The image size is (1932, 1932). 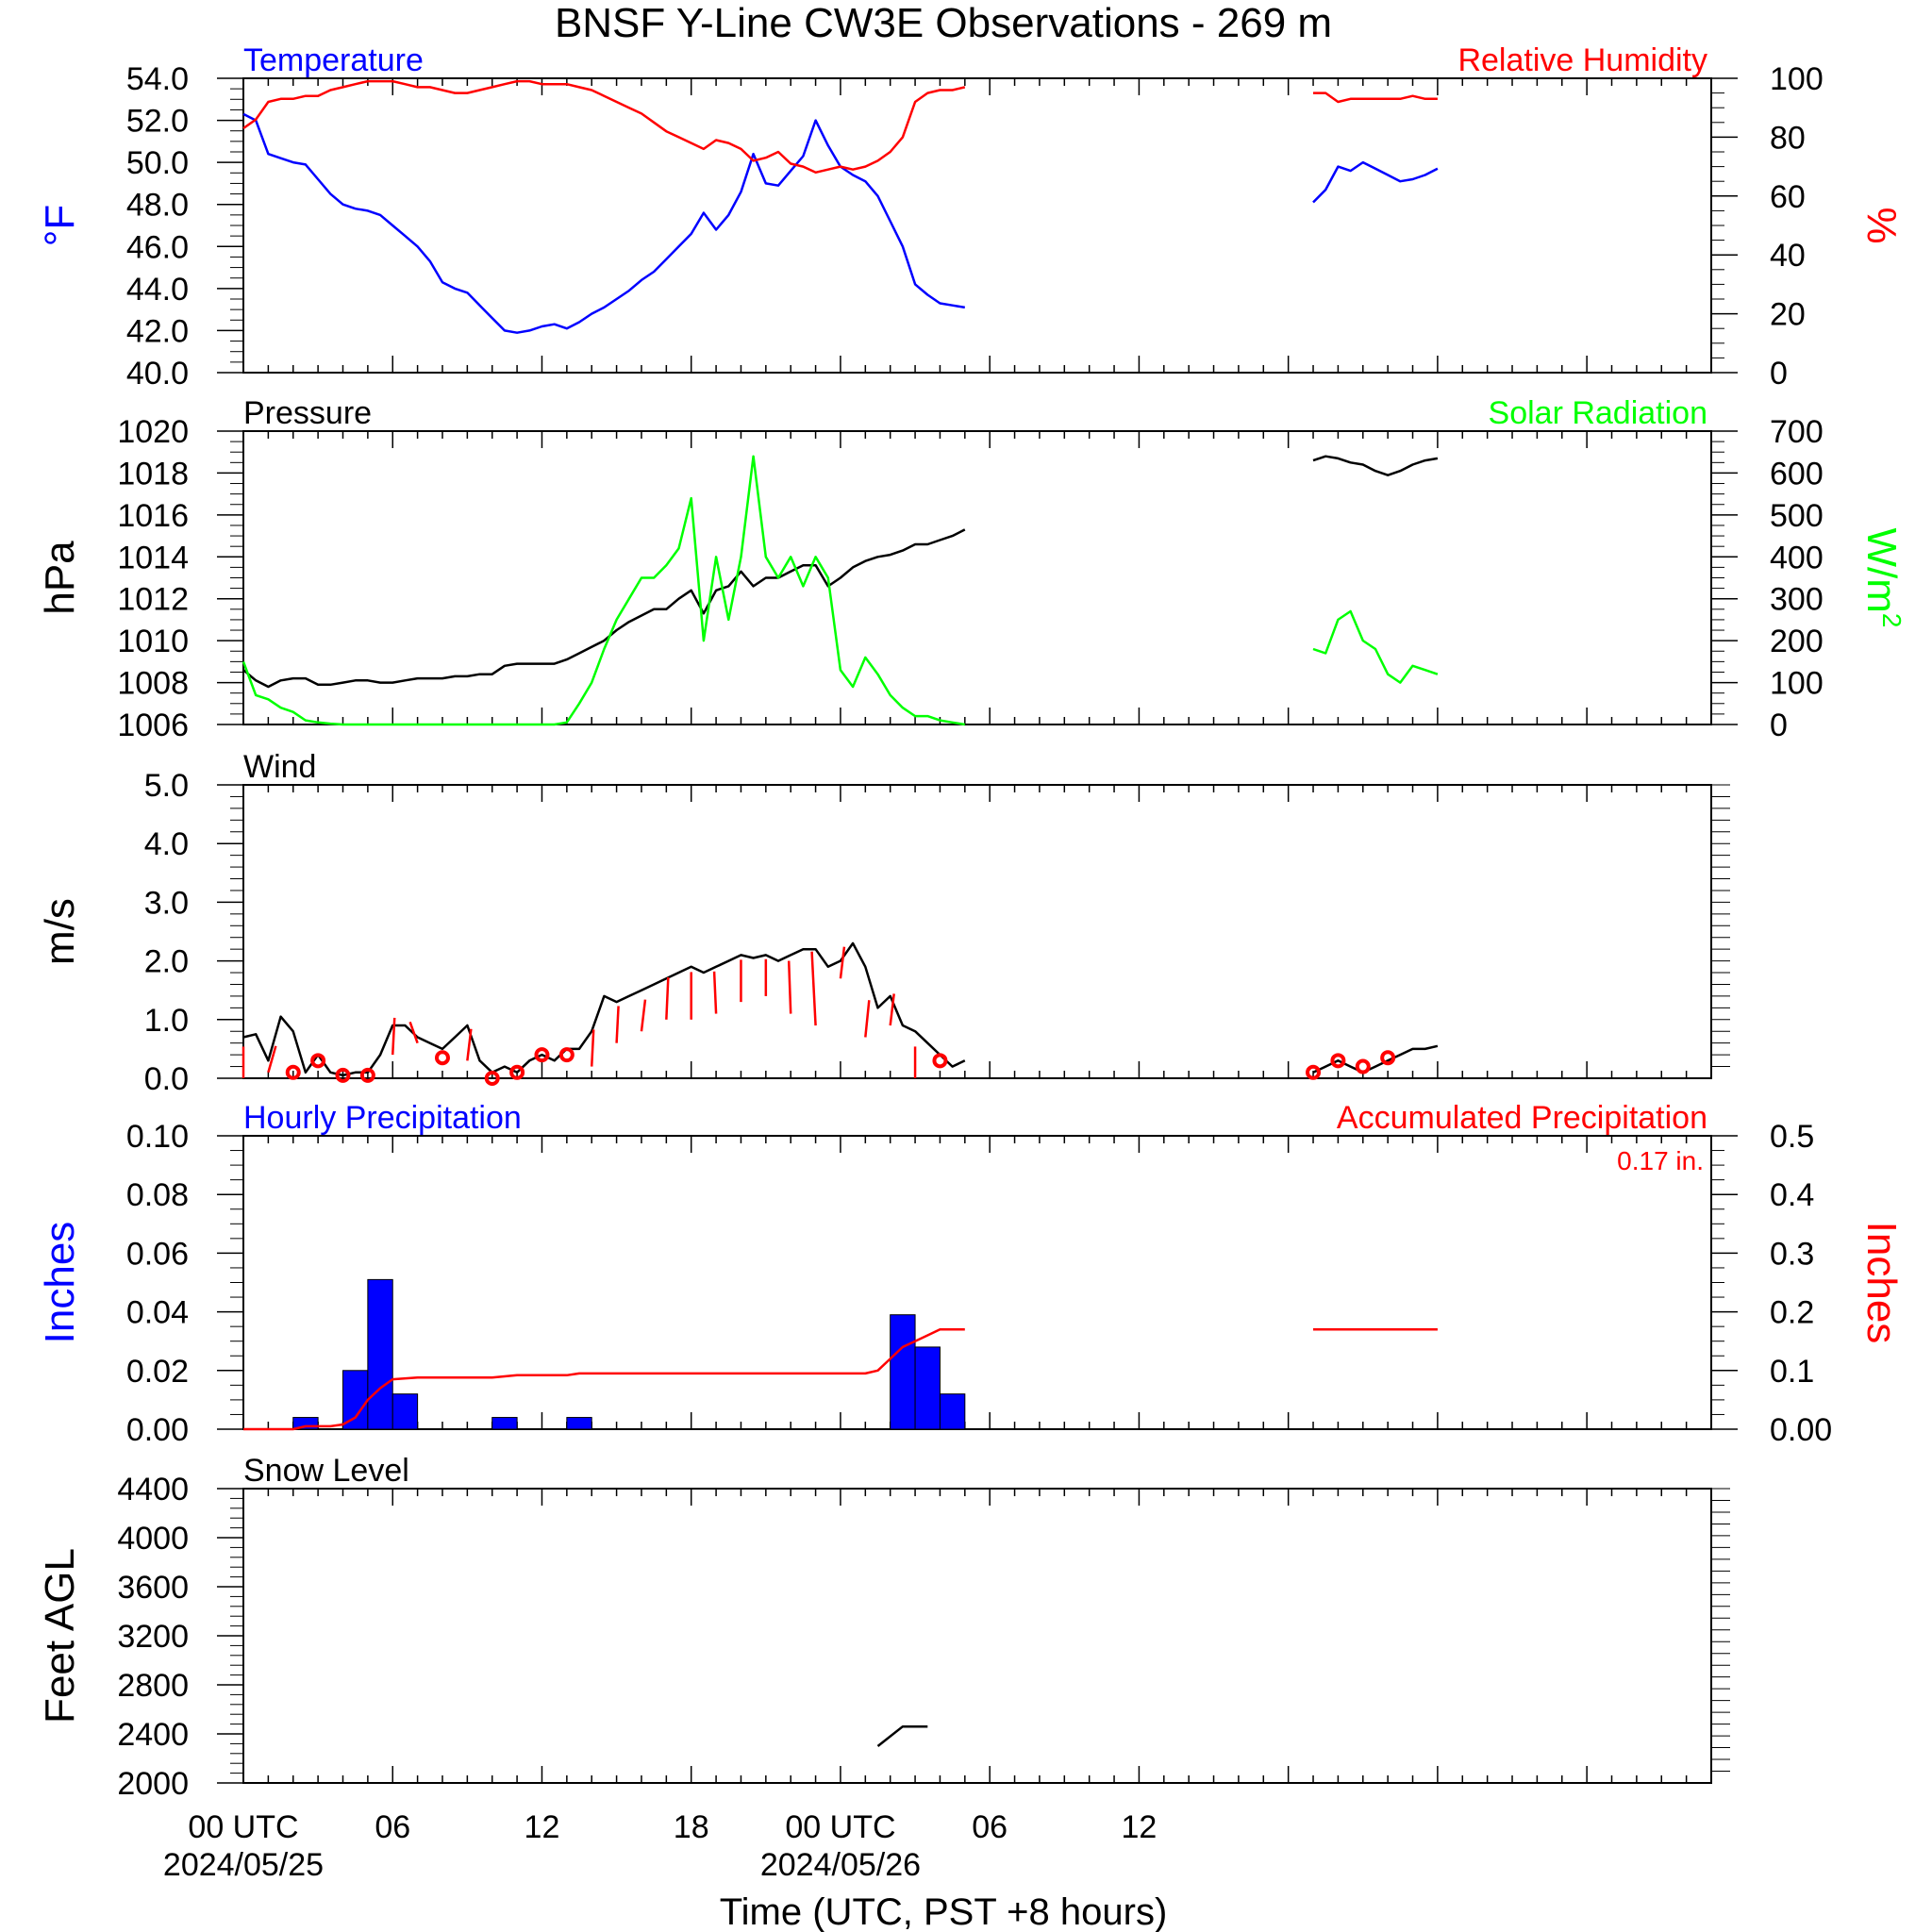 What do you see at coordinates (157, 1372) in the screenshot?
I see `y-tick-label-left: 0.02` at bounding box center [157, 1372].